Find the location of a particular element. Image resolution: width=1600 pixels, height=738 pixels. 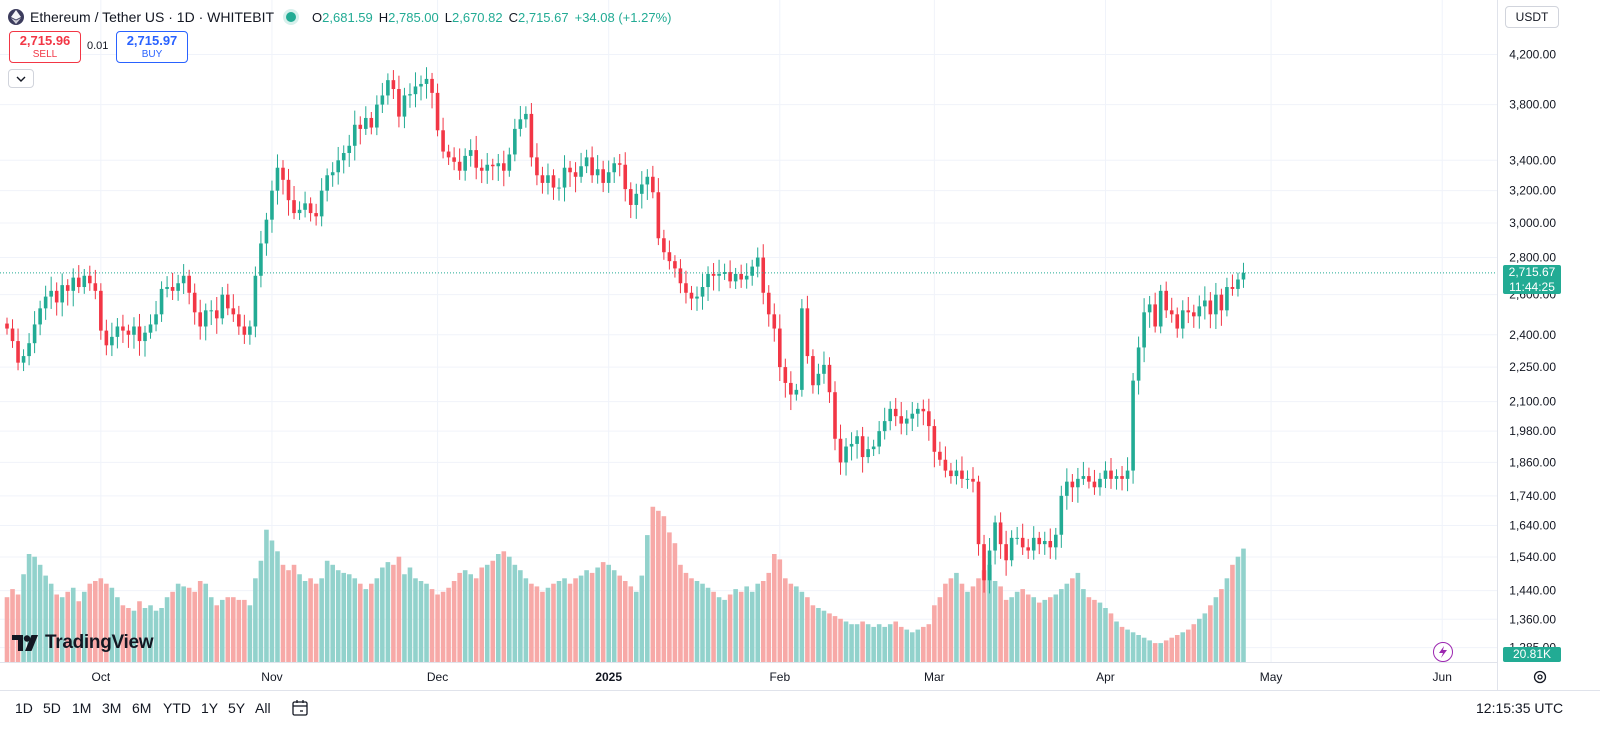

ohlc-open-value: 2,681.59 is located at coordinates (347, 17).